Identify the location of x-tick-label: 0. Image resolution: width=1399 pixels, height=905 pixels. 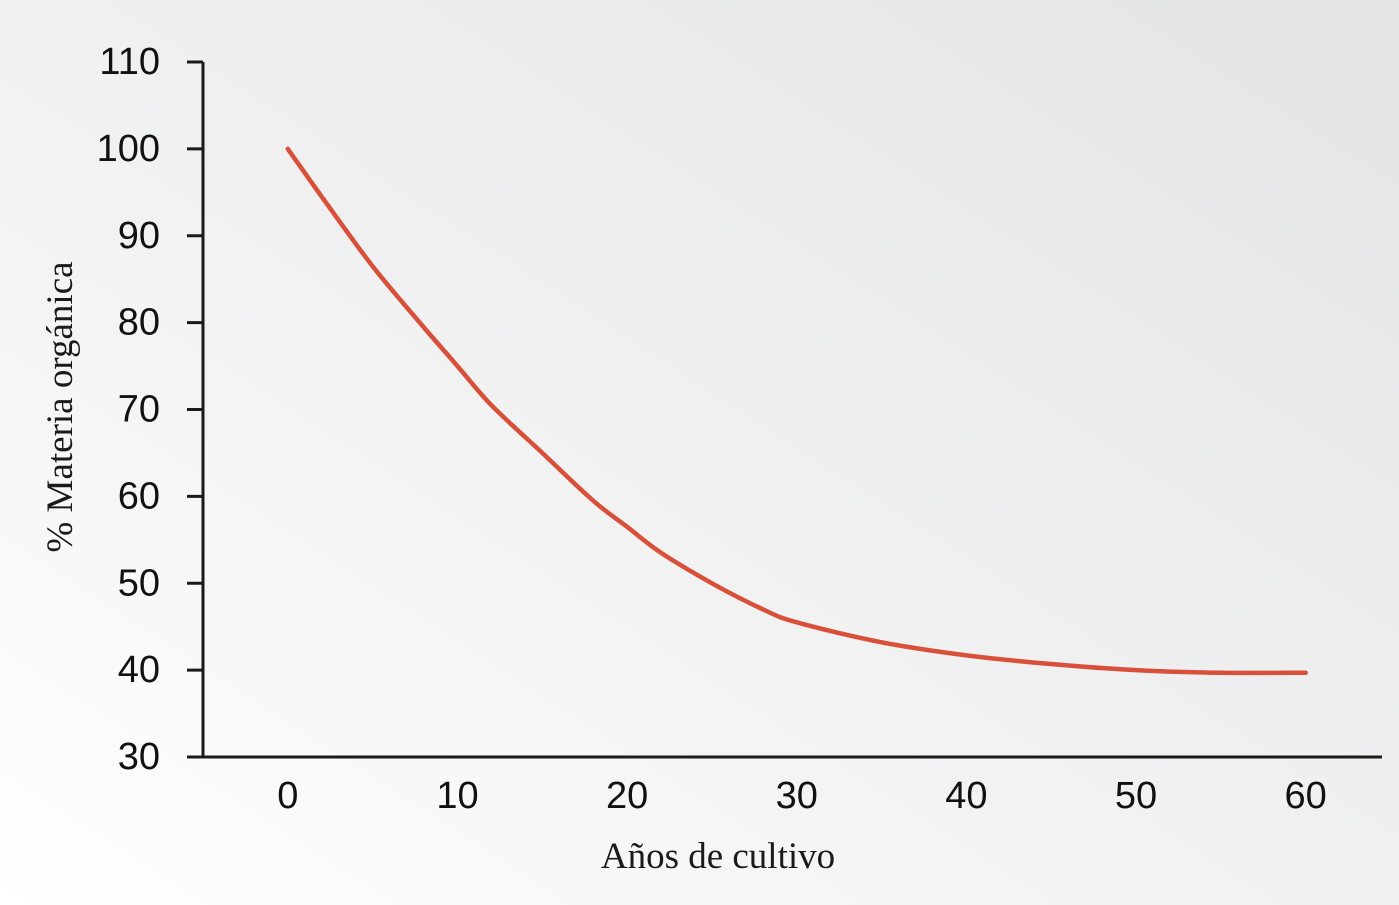
(287, 796).